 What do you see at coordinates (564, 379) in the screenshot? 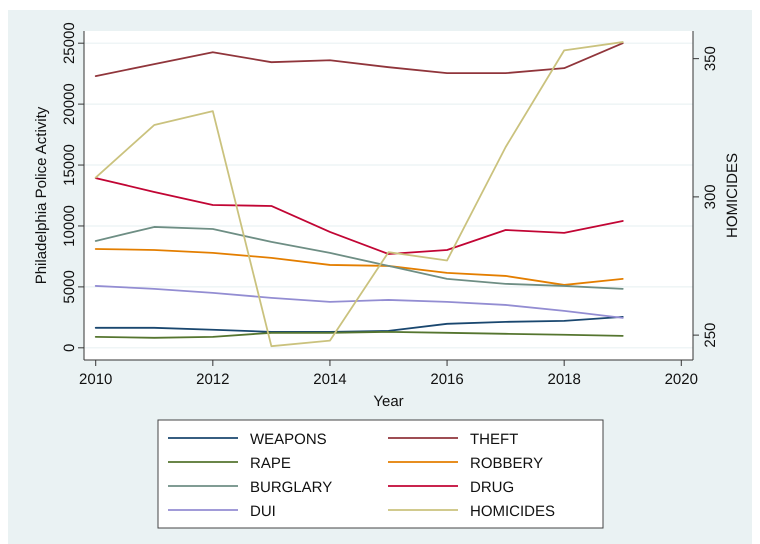
I see `x-tick-label: 2018` at bounding box center [564, 379].